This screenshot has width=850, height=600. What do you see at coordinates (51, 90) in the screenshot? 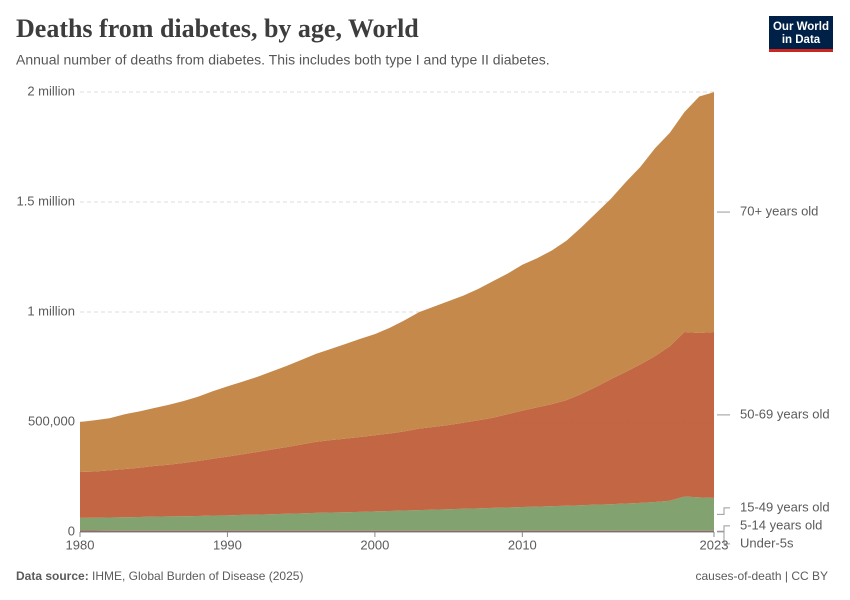
I see `y-tick-label: 2 million` at bounding box center [51, 90].